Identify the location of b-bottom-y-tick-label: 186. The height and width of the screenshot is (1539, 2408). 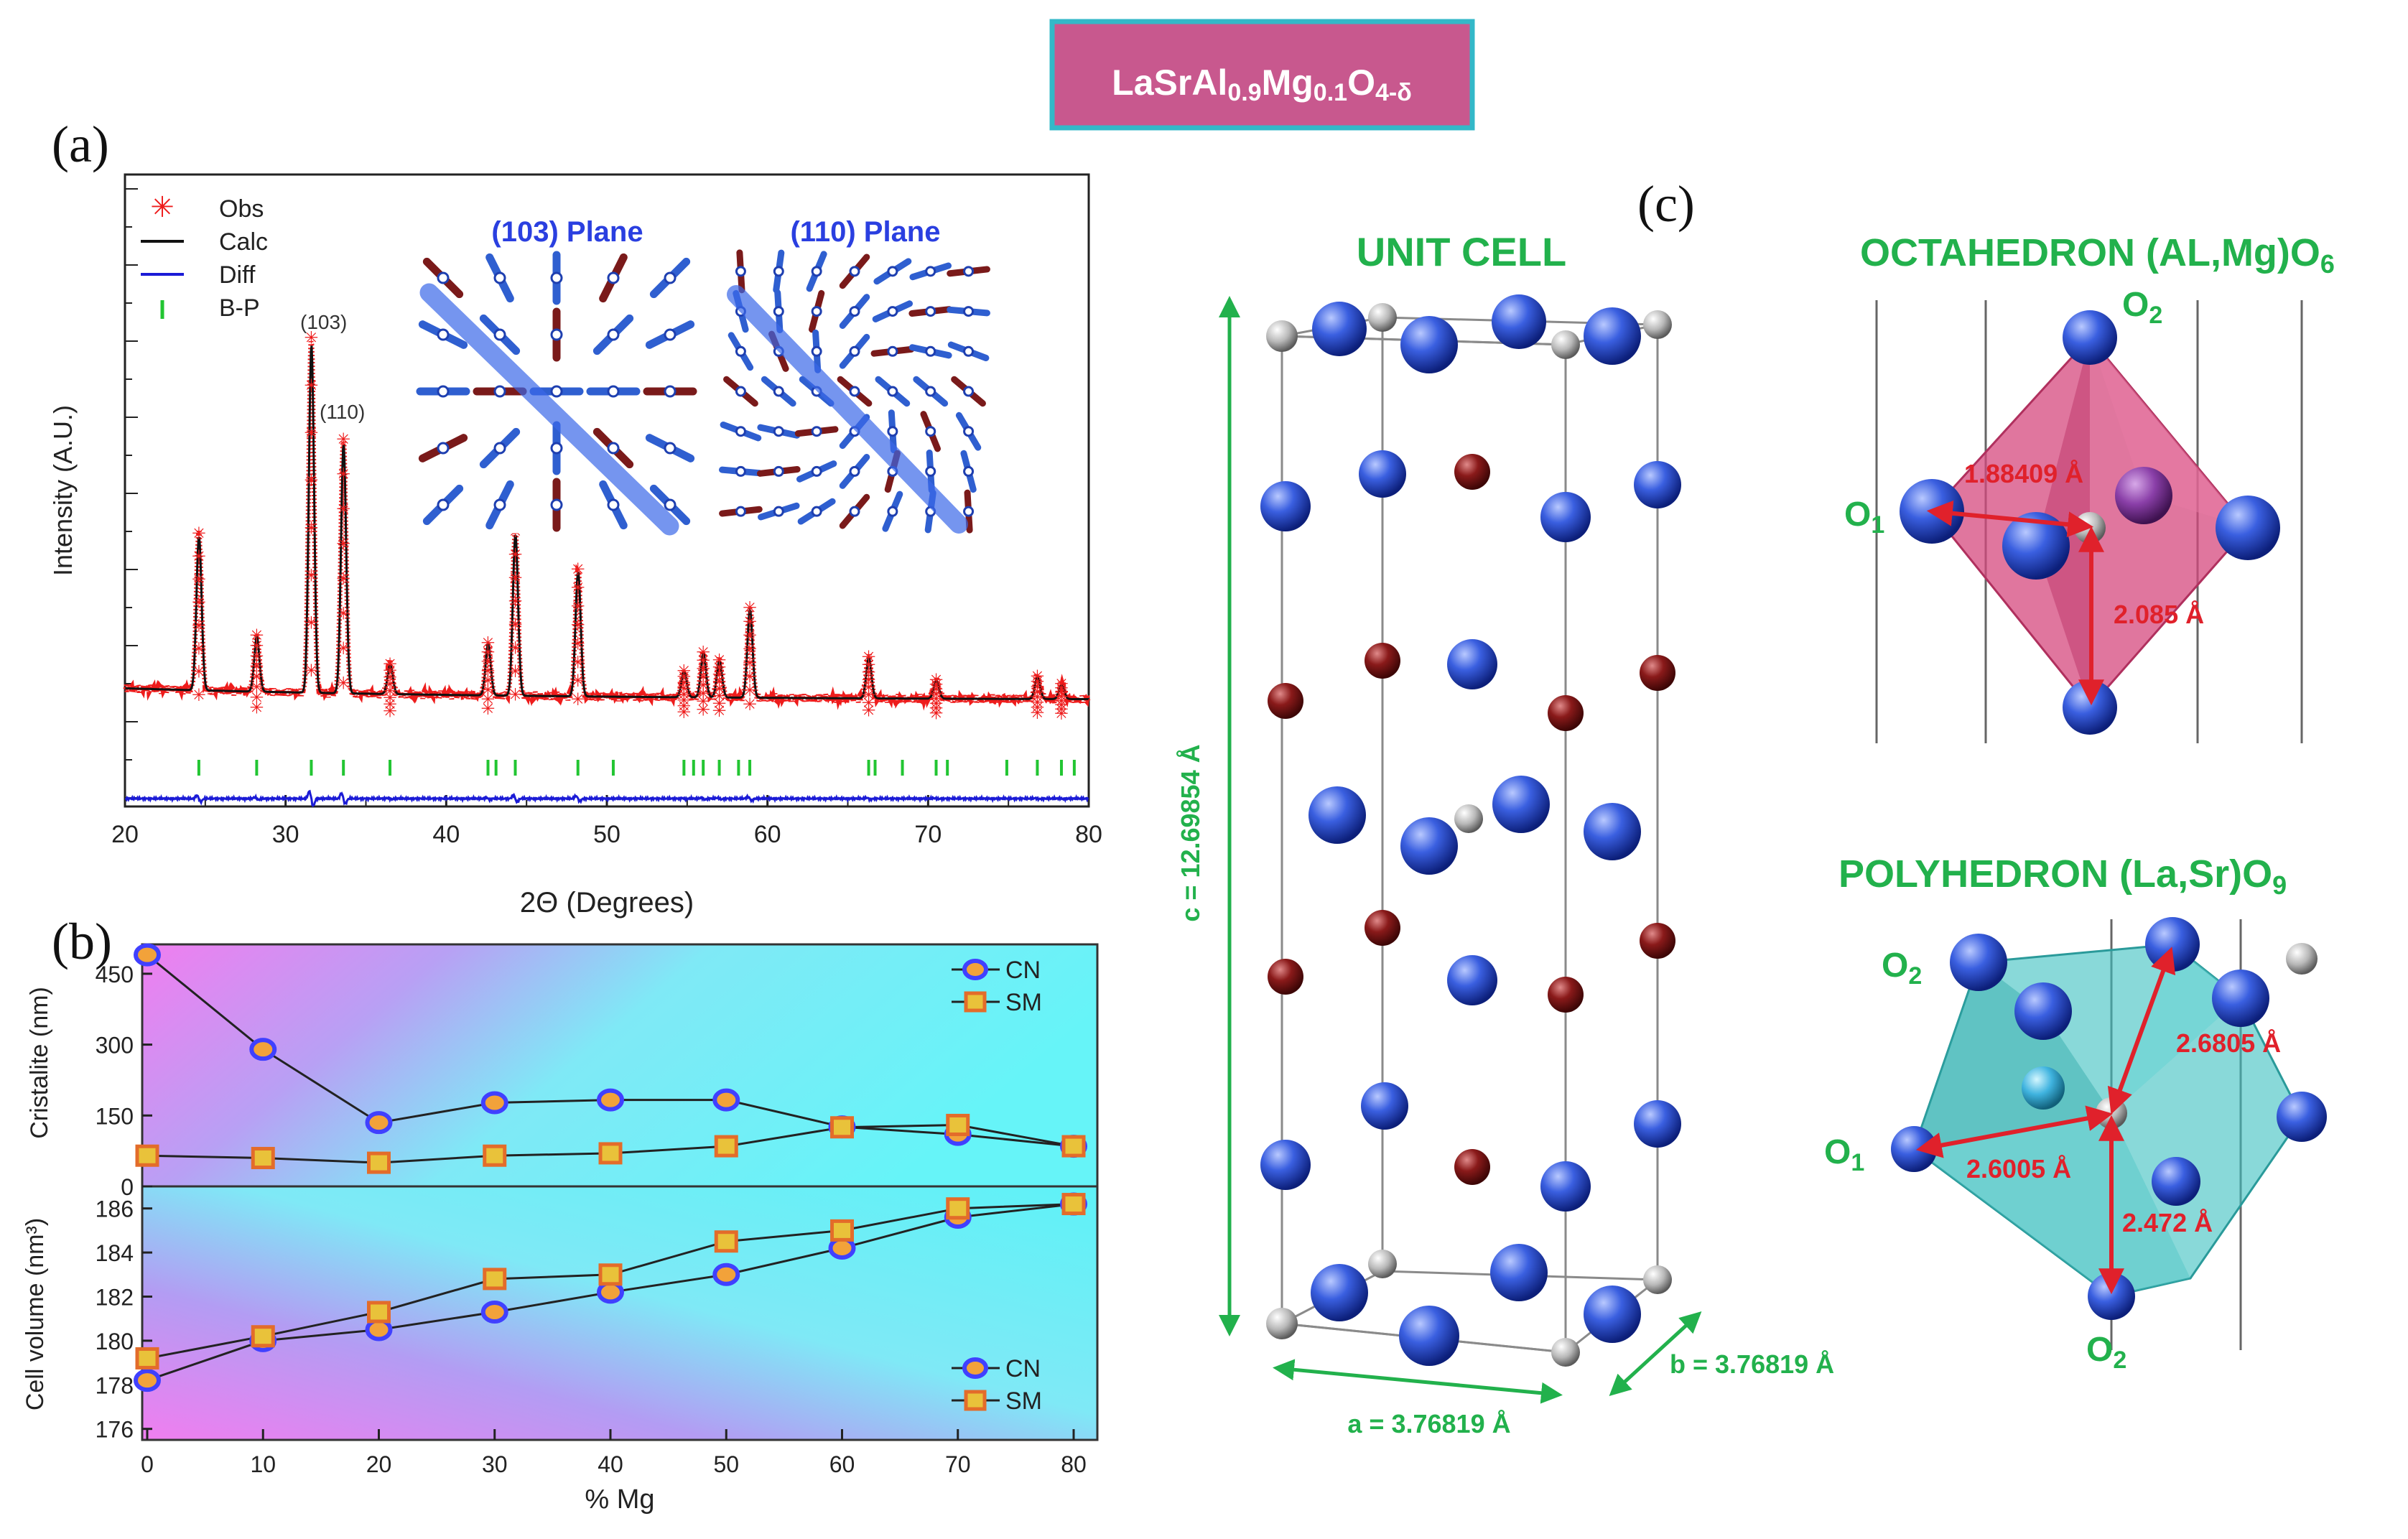
(115, 1209).